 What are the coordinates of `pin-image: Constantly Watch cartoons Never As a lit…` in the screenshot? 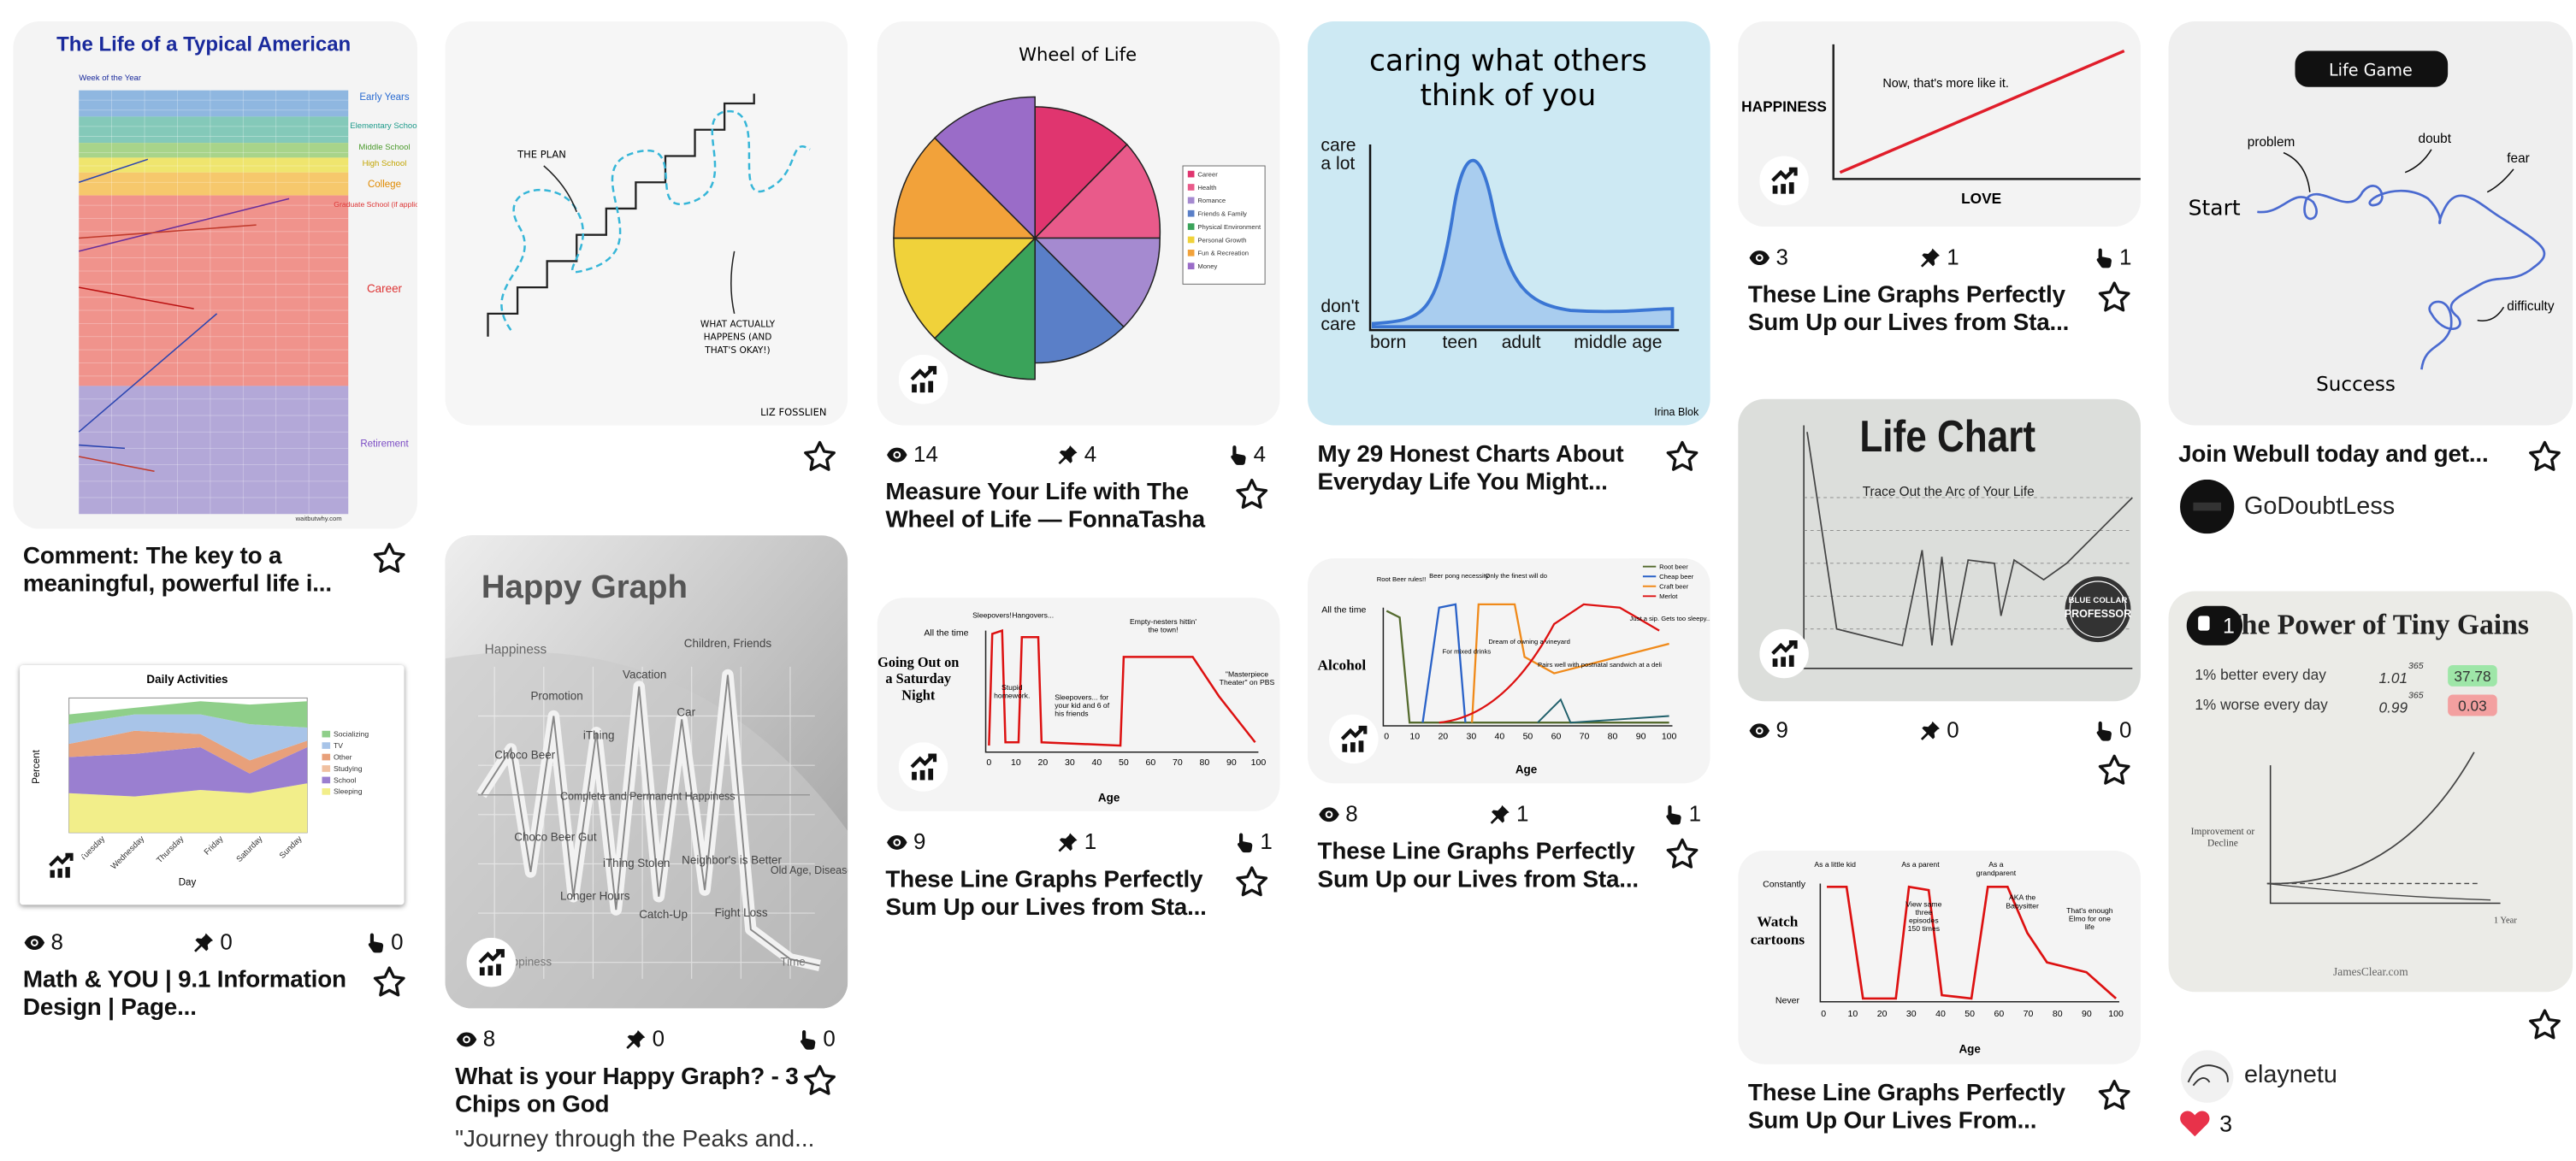 It's located at (1939, 957).